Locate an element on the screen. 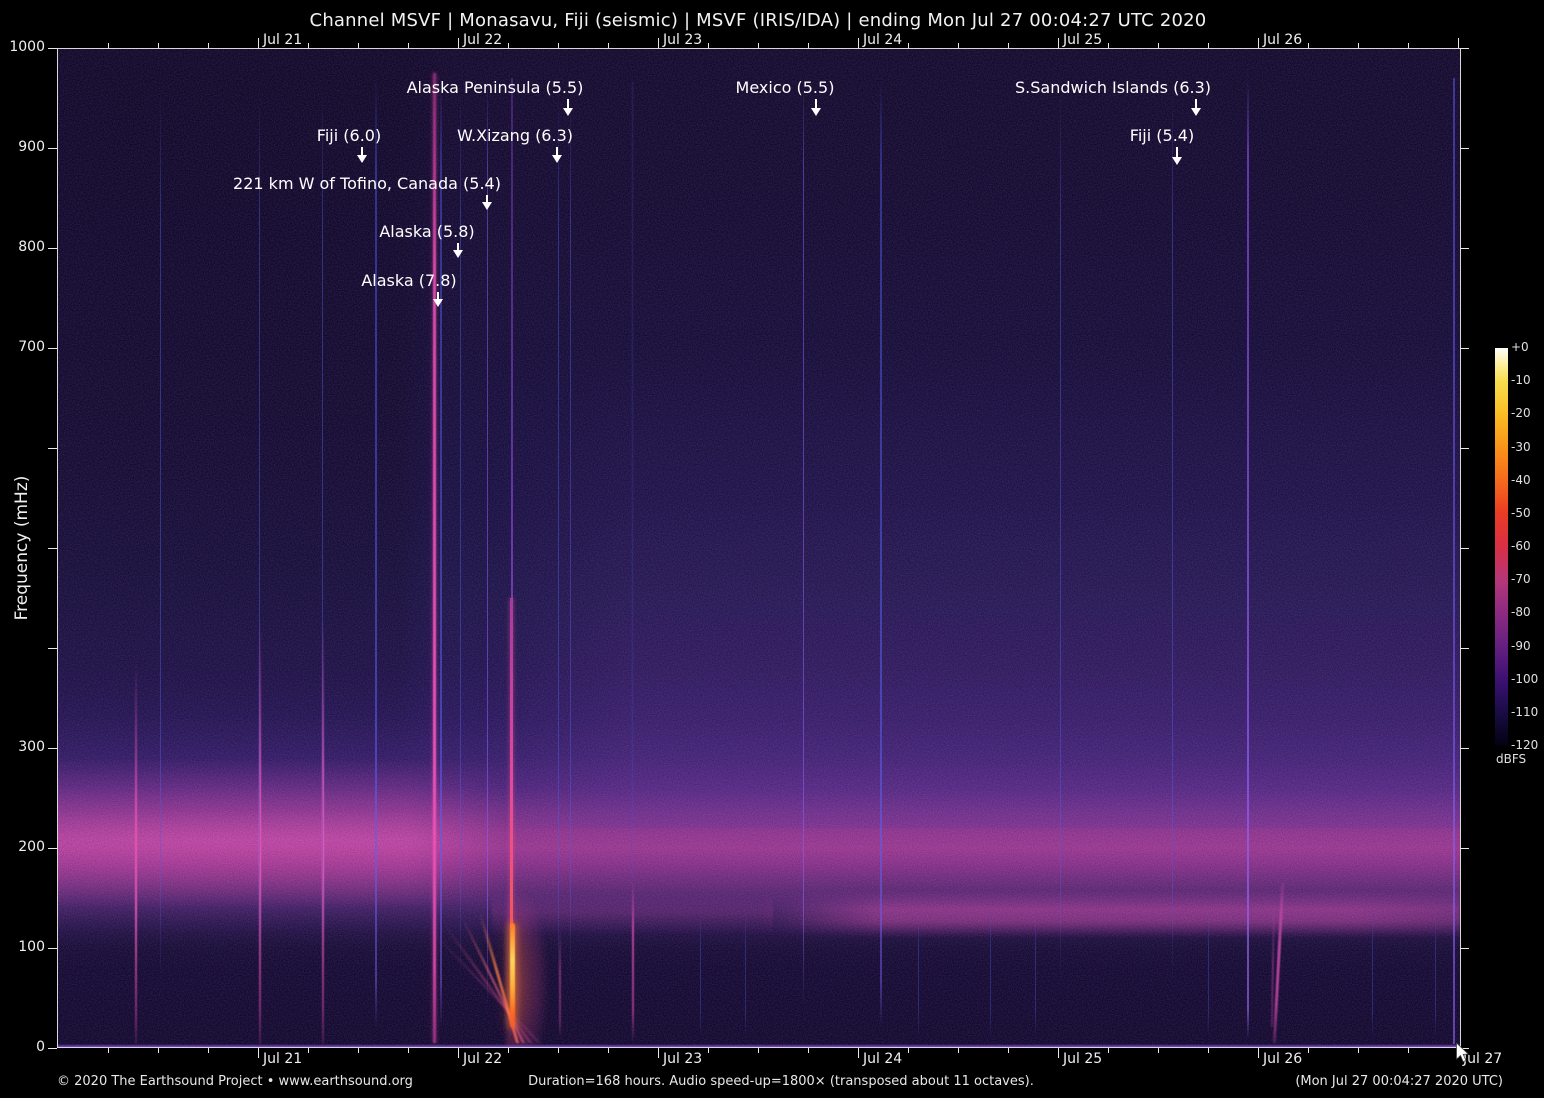  y-axis-tick-label: 700 is located at coordinates (31, 347).